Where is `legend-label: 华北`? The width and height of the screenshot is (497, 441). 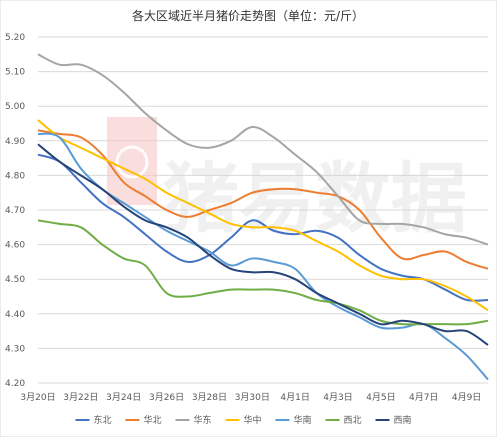 legend-label: 华北 is located at coordinates (153, 420).